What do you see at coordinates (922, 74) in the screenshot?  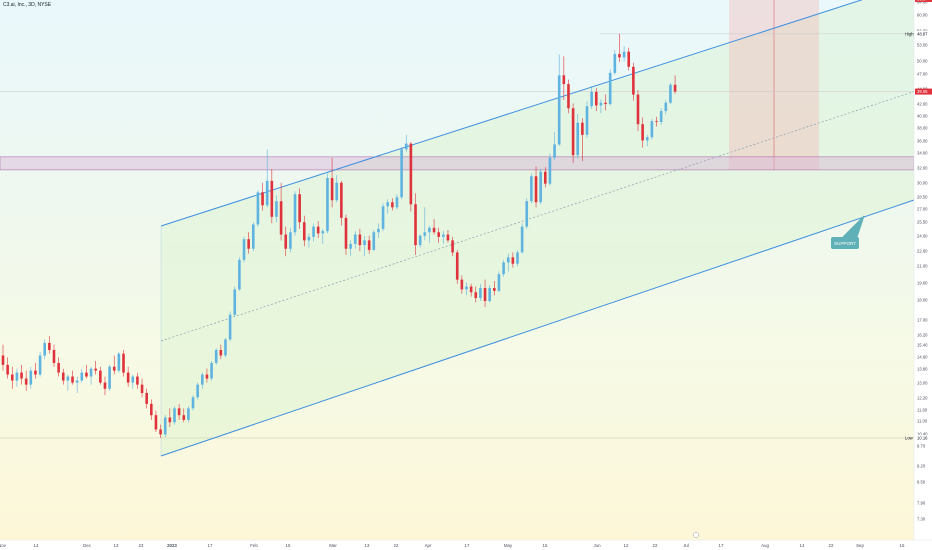 I see `price-tick-label: 47.00` at bounding box center [922, 74].